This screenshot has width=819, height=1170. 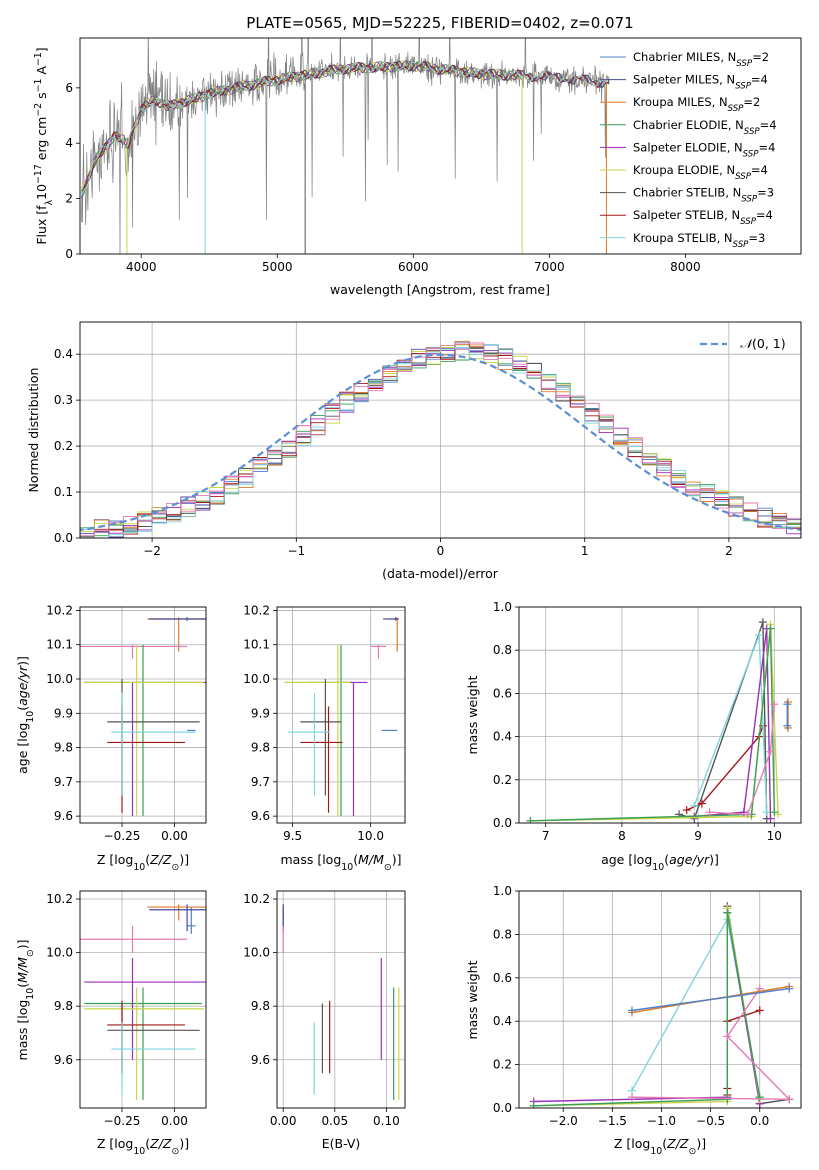 I want to click on plot-area-mass-vs-ebv, so click(x=341, y=1002).